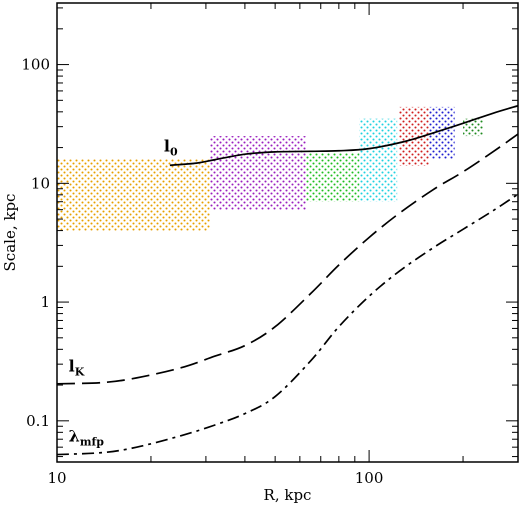  What do you see at coordinates (344, 135) in the screenshot?
I see `curve-l0` at bounding box center [344, 135].